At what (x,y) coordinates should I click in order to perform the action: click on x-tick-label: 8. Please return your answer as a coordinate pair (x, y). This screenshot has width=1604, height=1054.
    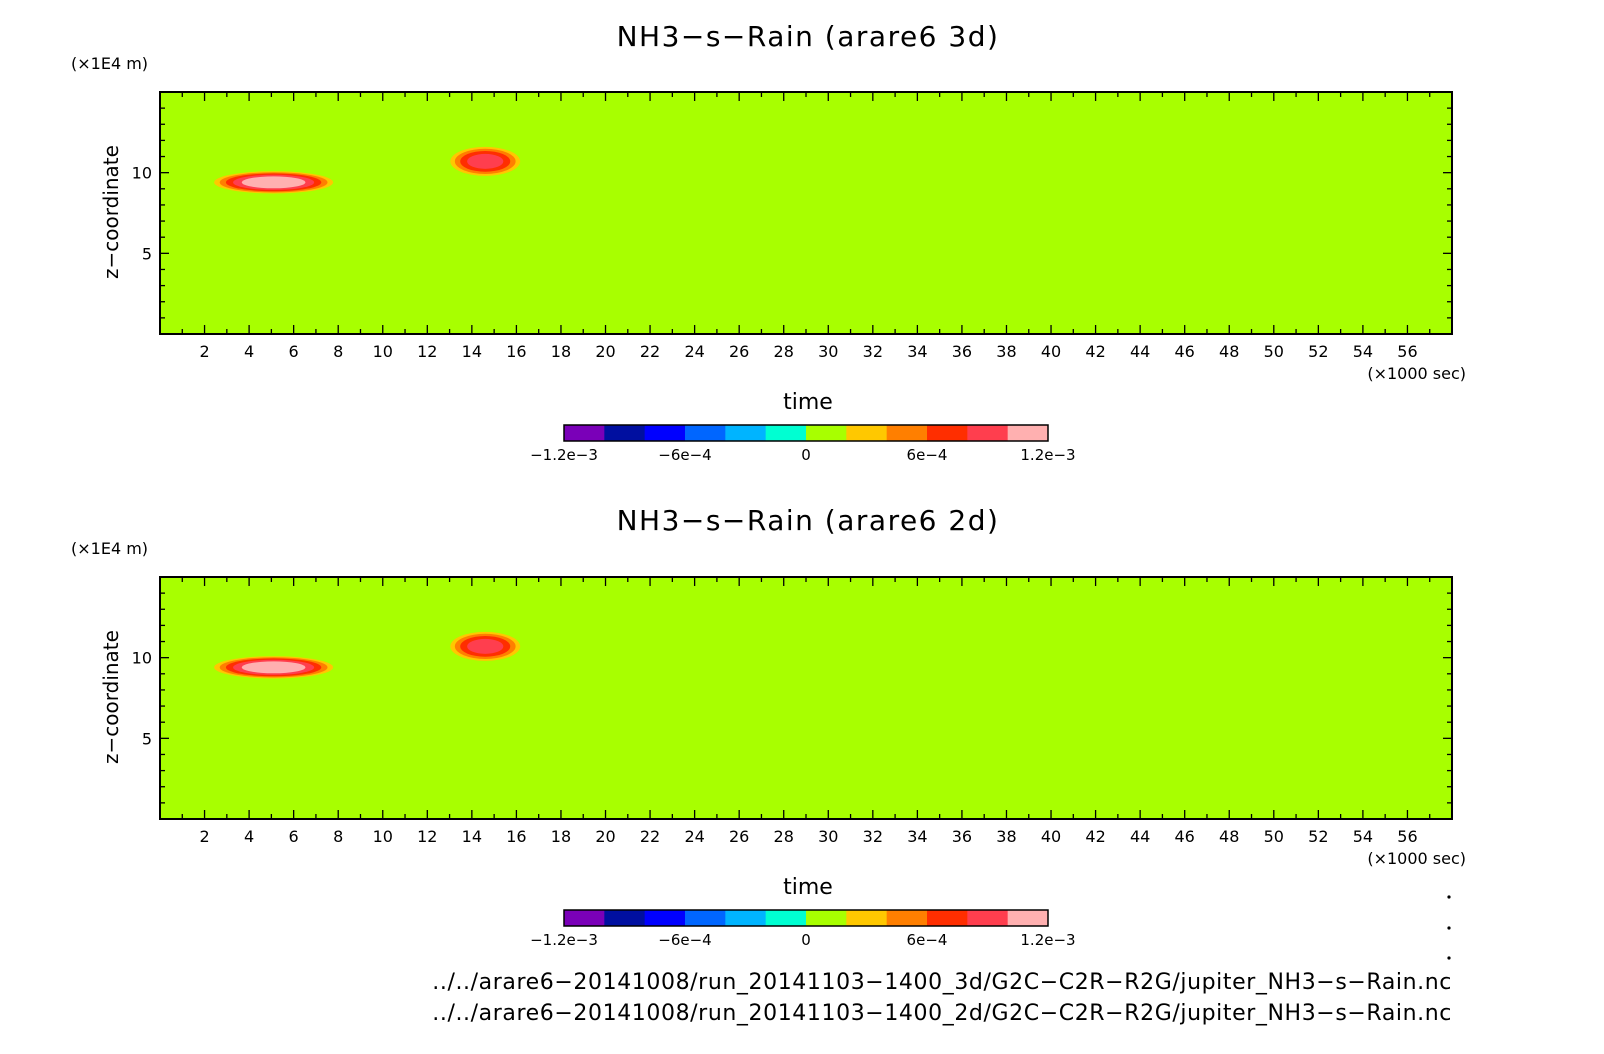
    Looking at the image, I should click on (338, 351).